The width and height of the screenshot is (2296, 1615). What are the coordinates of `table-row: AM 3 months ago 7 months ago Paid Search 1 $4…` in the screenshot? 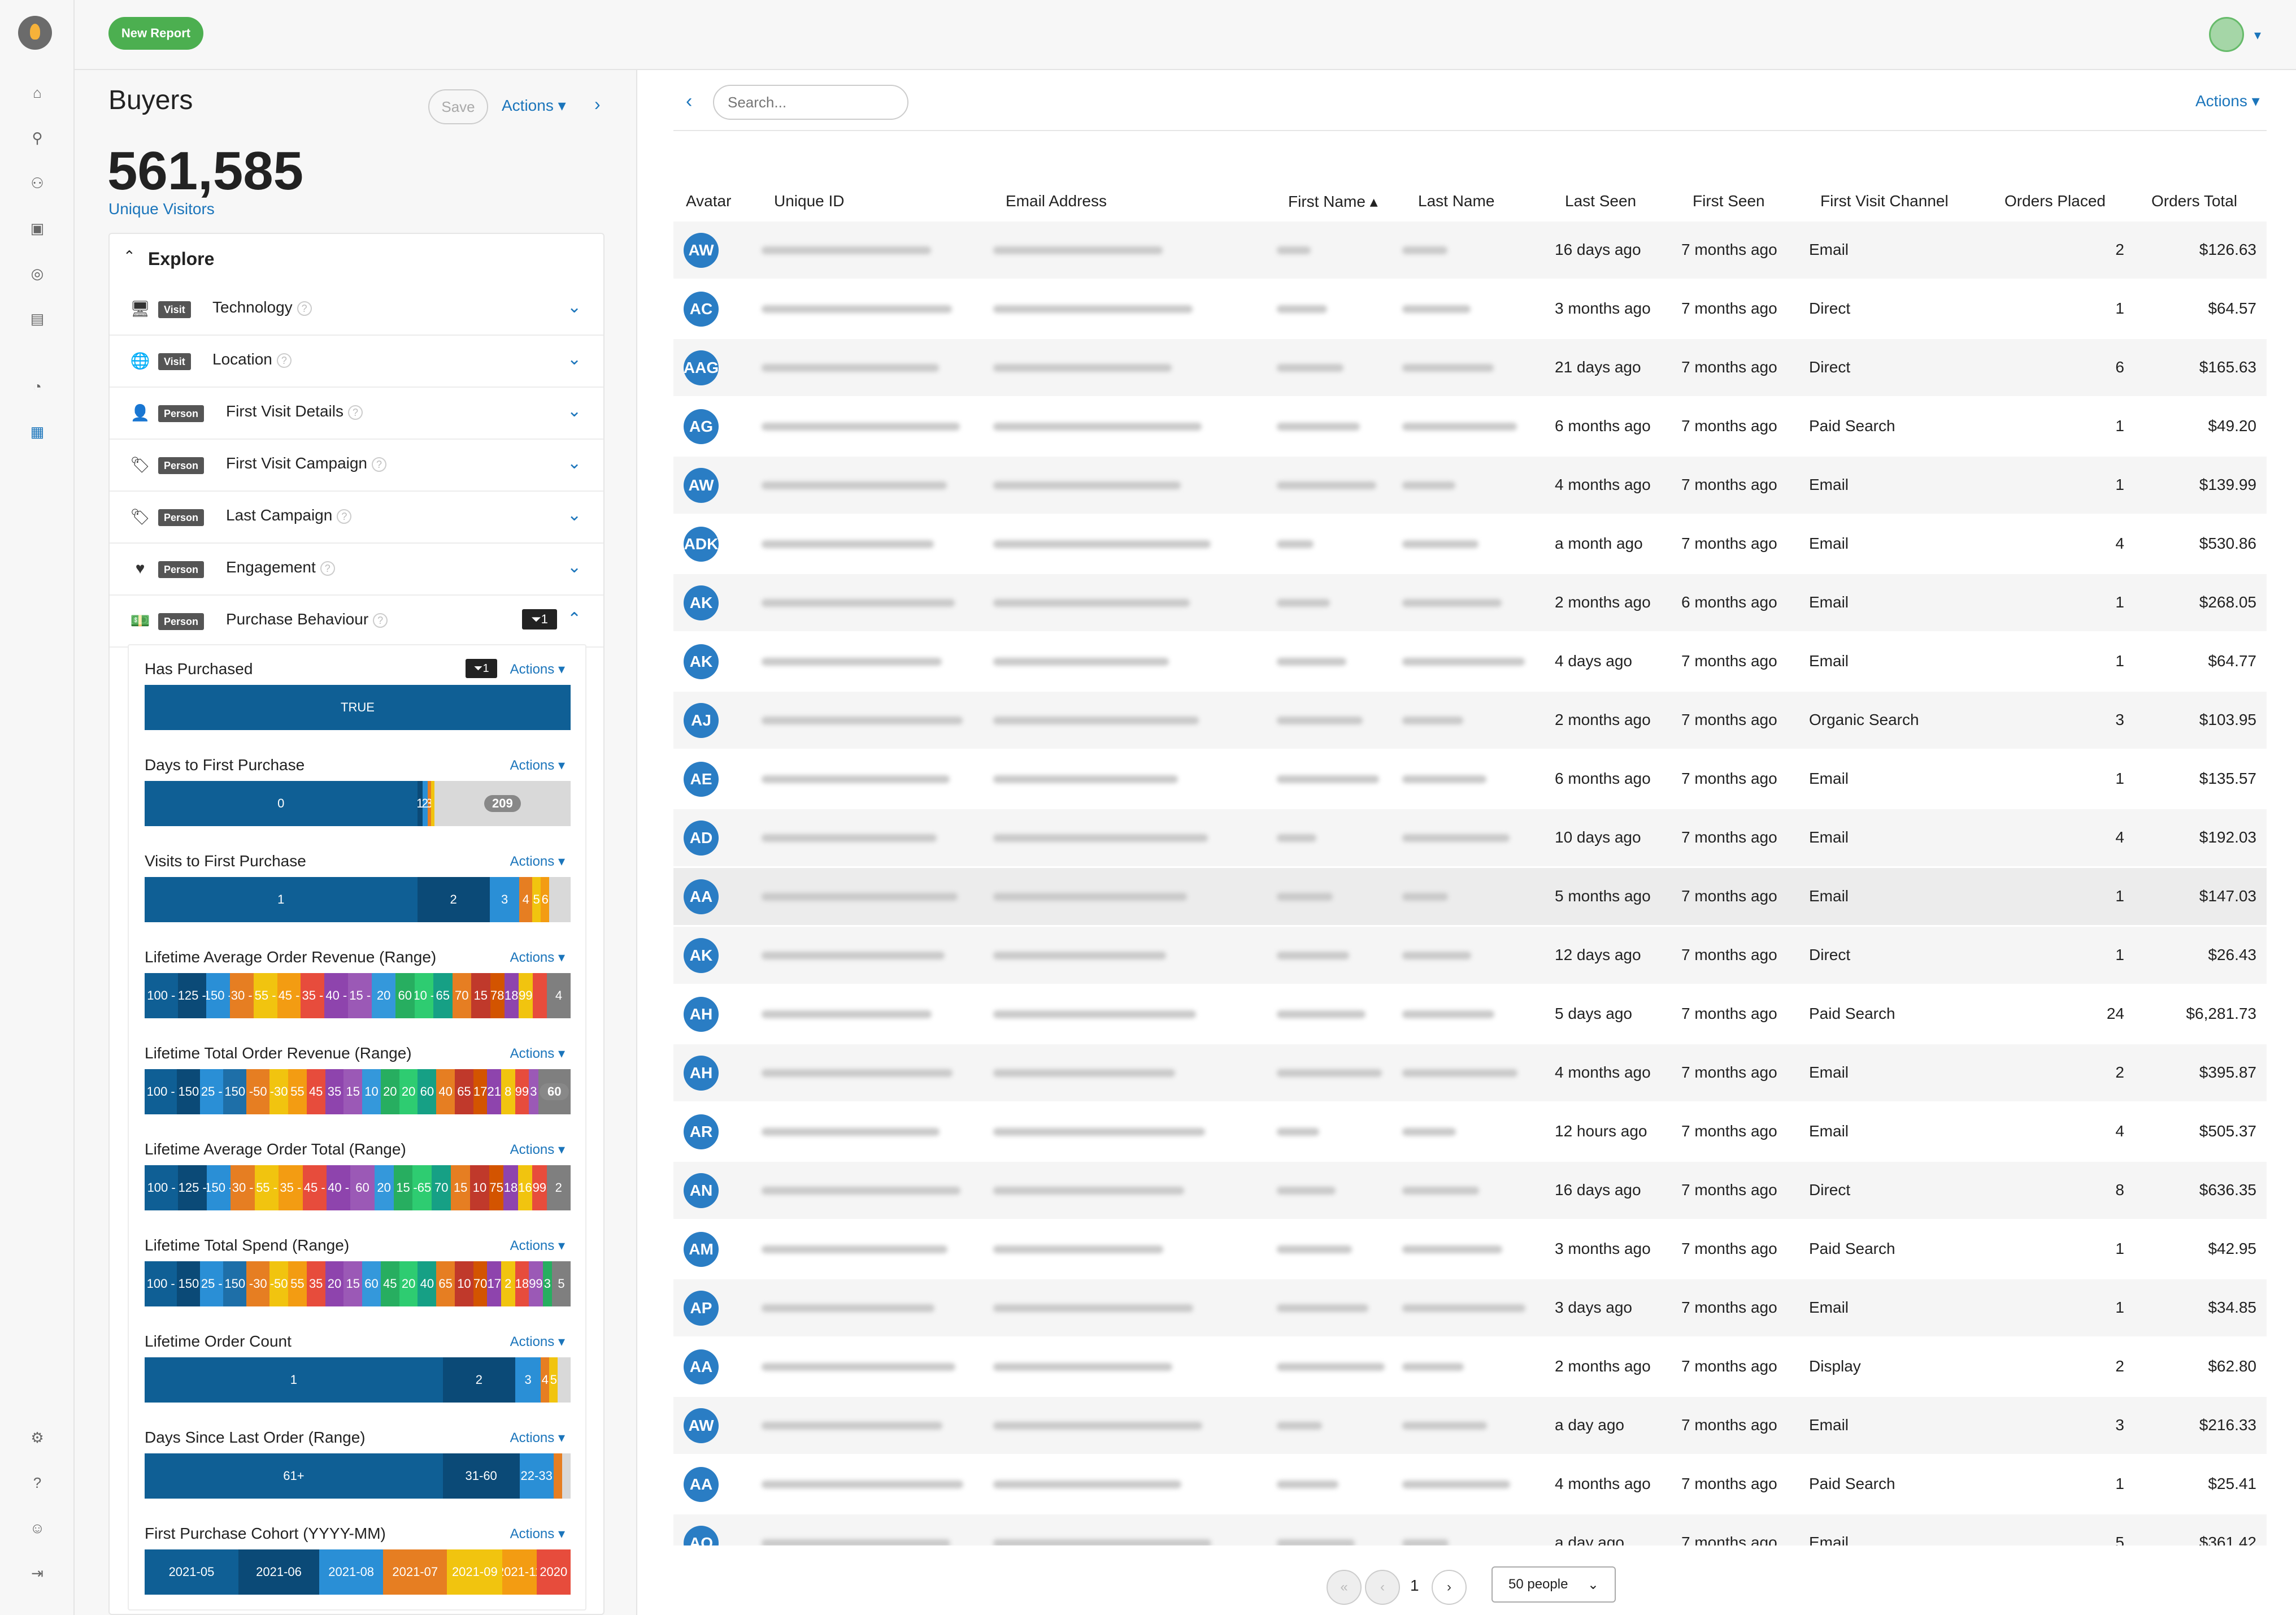 It's located at (1470, 1250).